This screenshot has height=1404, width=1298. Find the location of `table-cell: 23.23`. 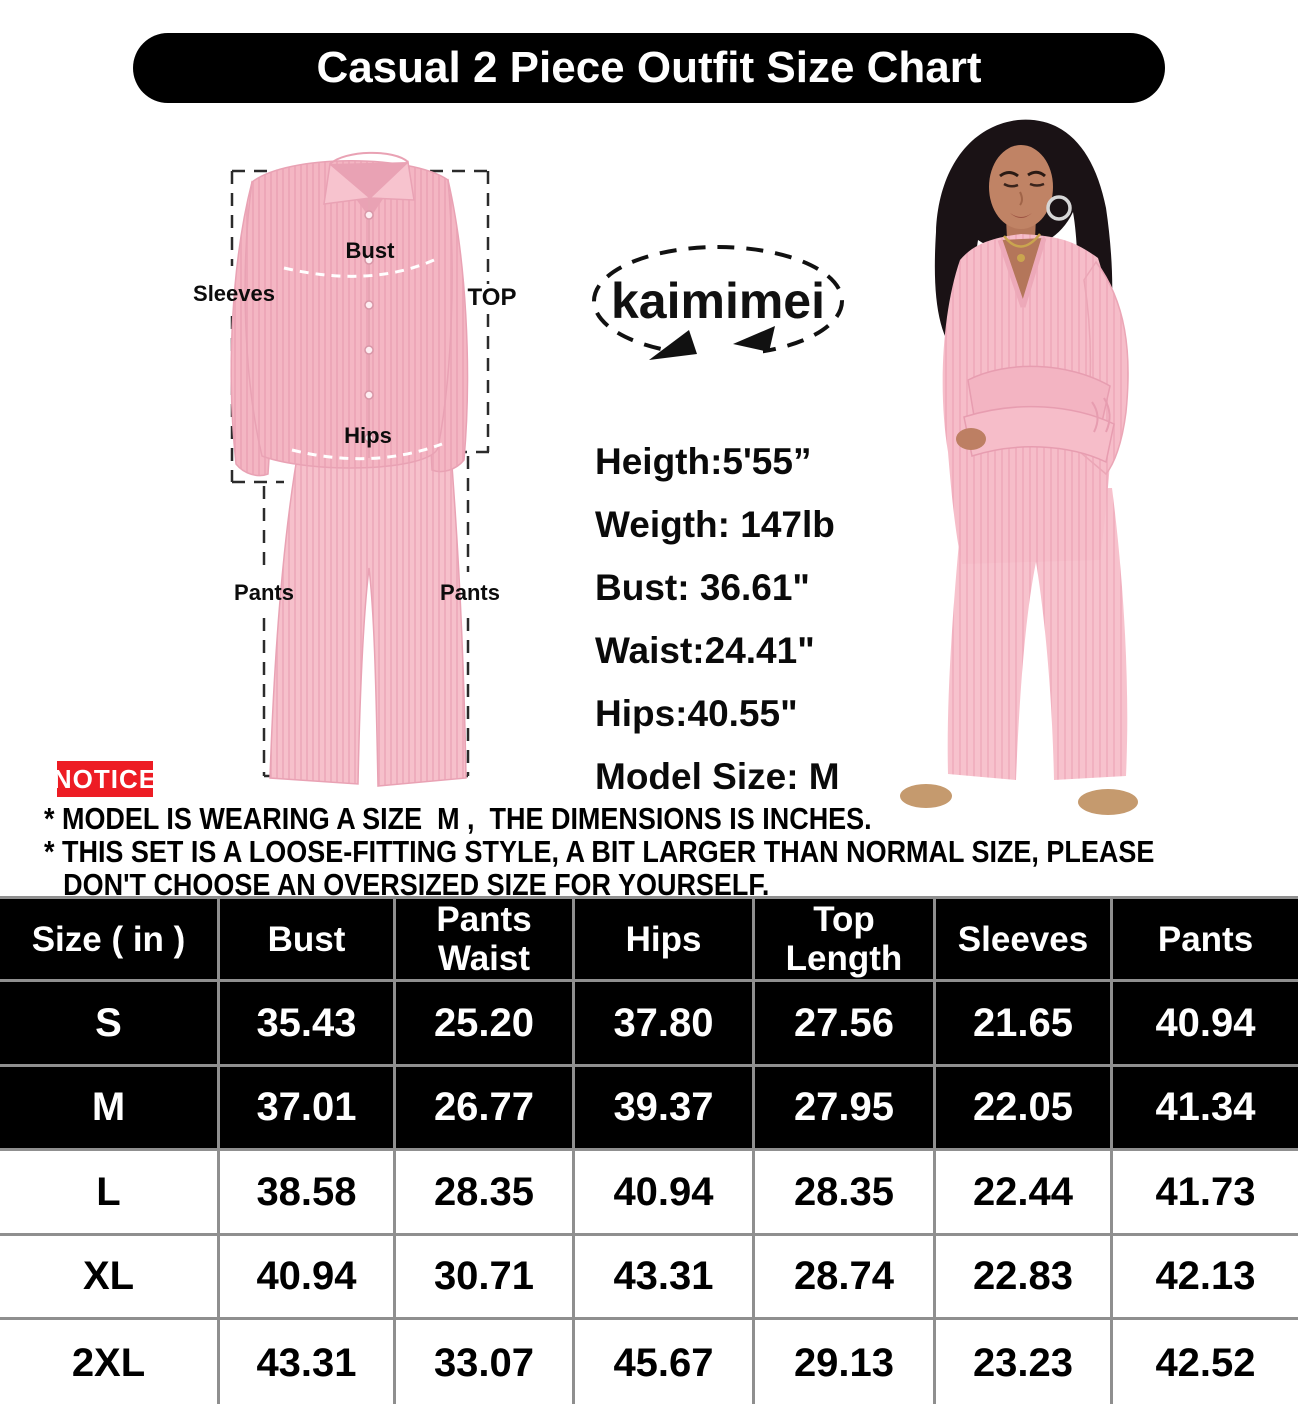

table-cell: 23.23 is located at coordinates (1024, 1362).